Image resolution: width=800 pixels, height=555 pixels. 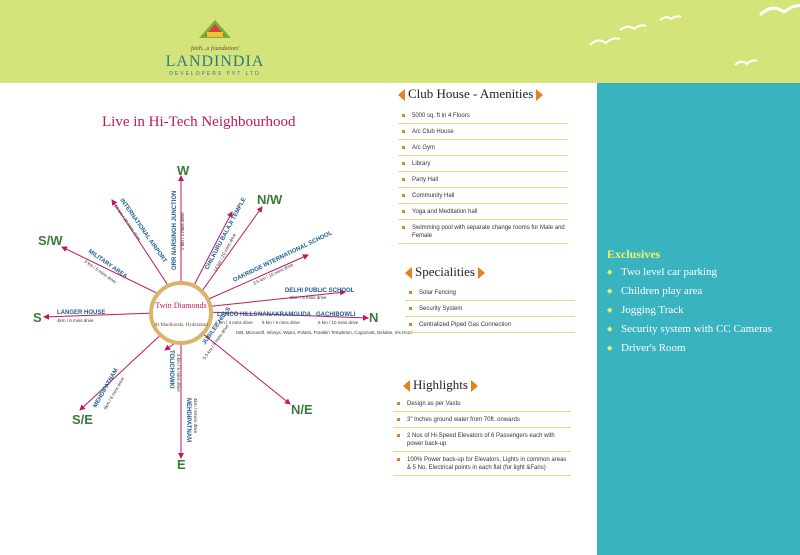 I want to click on ray-dps, so click(x=274, y=298).